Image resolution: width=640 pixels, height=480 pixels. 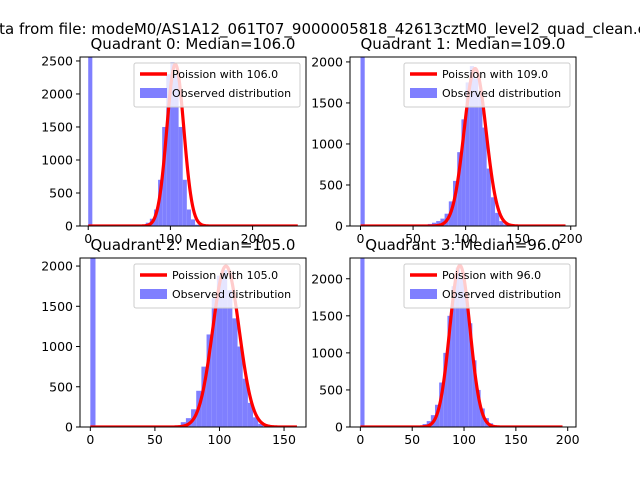 I want to click on legend: Poission with 105.0 Observed distribution, so click(x=217, y=286).